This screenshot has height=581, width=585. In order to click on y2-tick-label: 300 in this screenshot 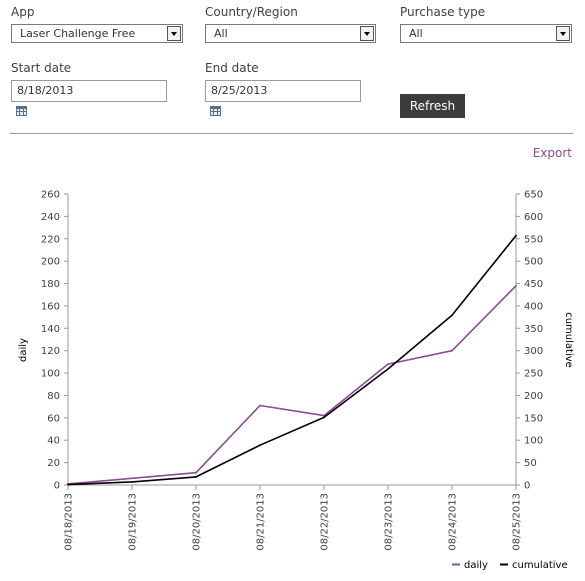, I will do `click(533, 351)`.